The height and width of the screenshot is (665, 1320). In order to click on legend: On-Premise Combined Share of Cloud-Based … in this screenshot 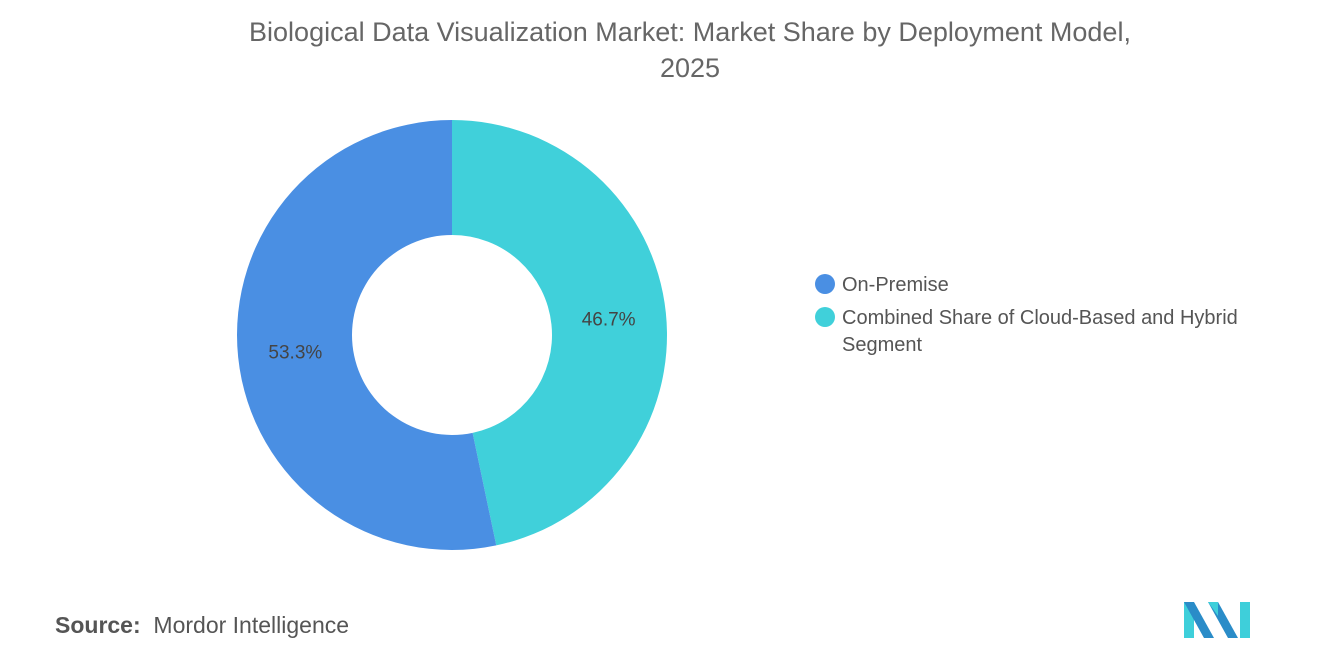, I will do `click(1055, 318)`.